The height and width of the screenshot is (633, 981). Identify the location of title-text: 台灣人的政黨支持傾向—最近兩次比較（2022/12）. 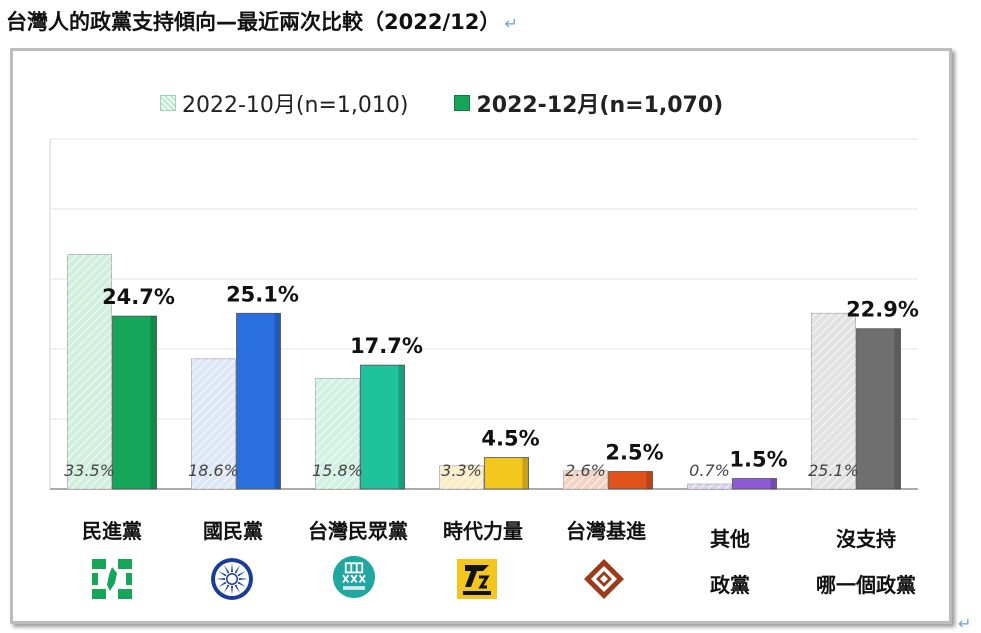
(253, 22).